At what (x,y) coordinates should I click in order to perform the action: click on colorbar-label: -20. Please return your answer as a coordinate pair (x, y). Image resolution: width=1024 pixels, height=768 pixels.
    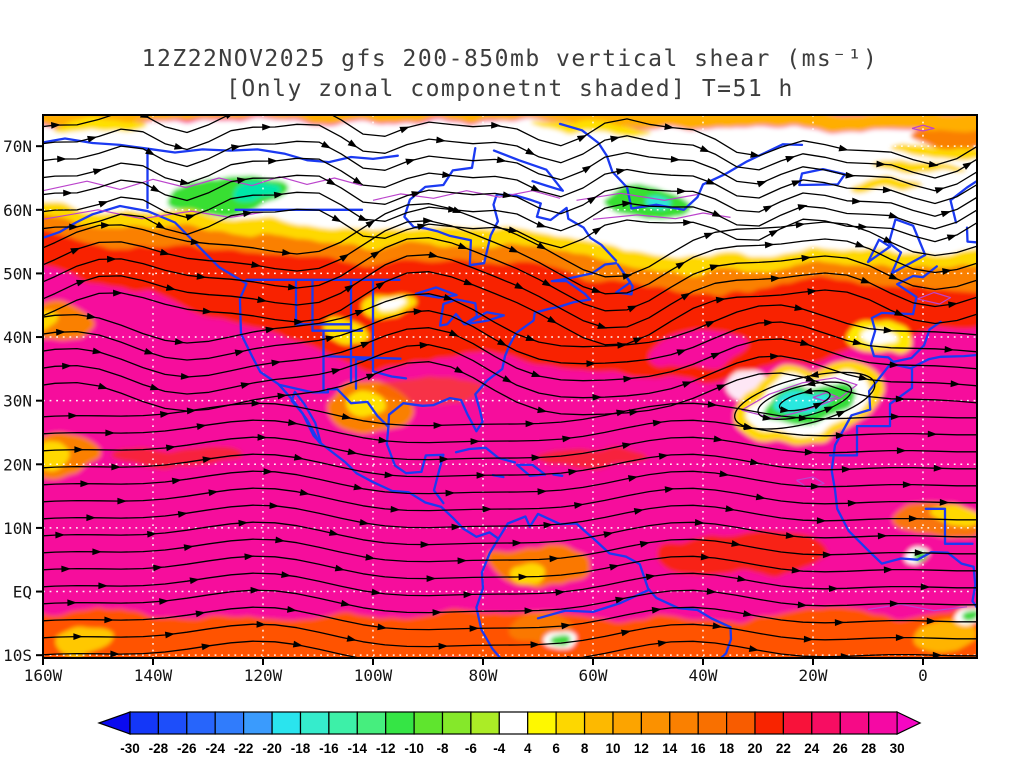
    Looking at the image, I should click on (272, 748).